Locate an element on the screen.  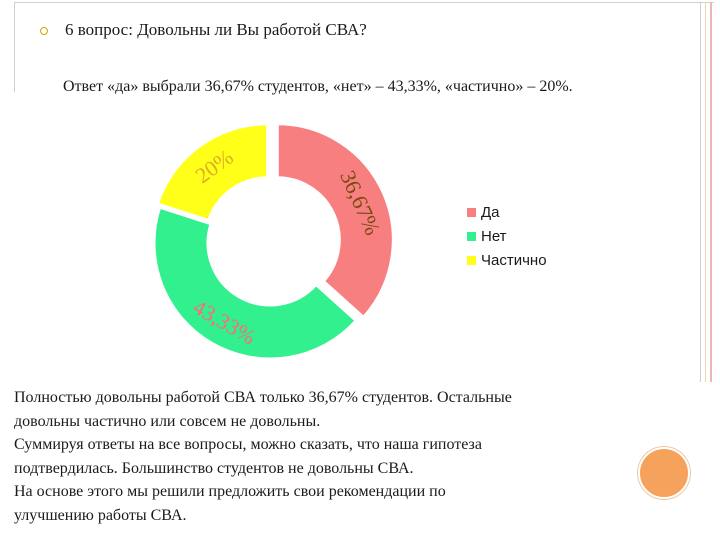
legend-item: Нет is located at coordinates (507, 236).